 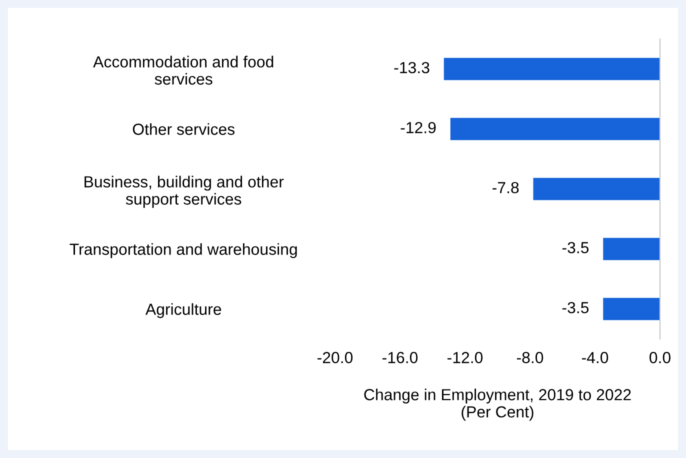 I want to click on x-tick-label: 0.0, so click(x=660, y=358).